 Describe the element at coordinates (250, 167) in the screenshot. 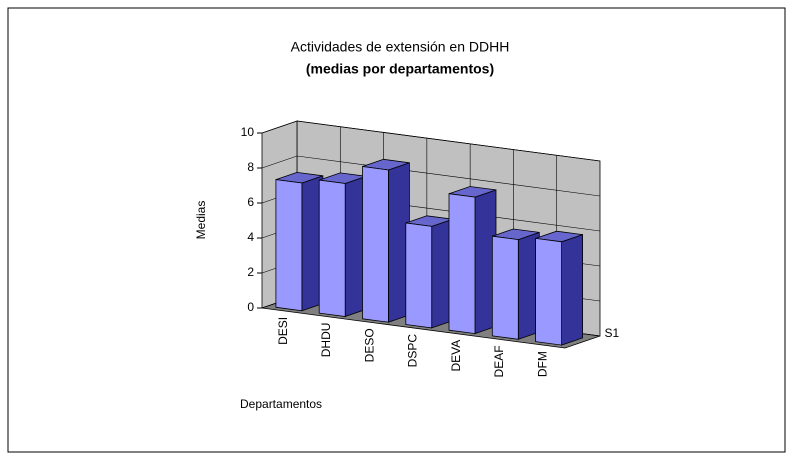

I see `y-tick-label: 8` at that location.